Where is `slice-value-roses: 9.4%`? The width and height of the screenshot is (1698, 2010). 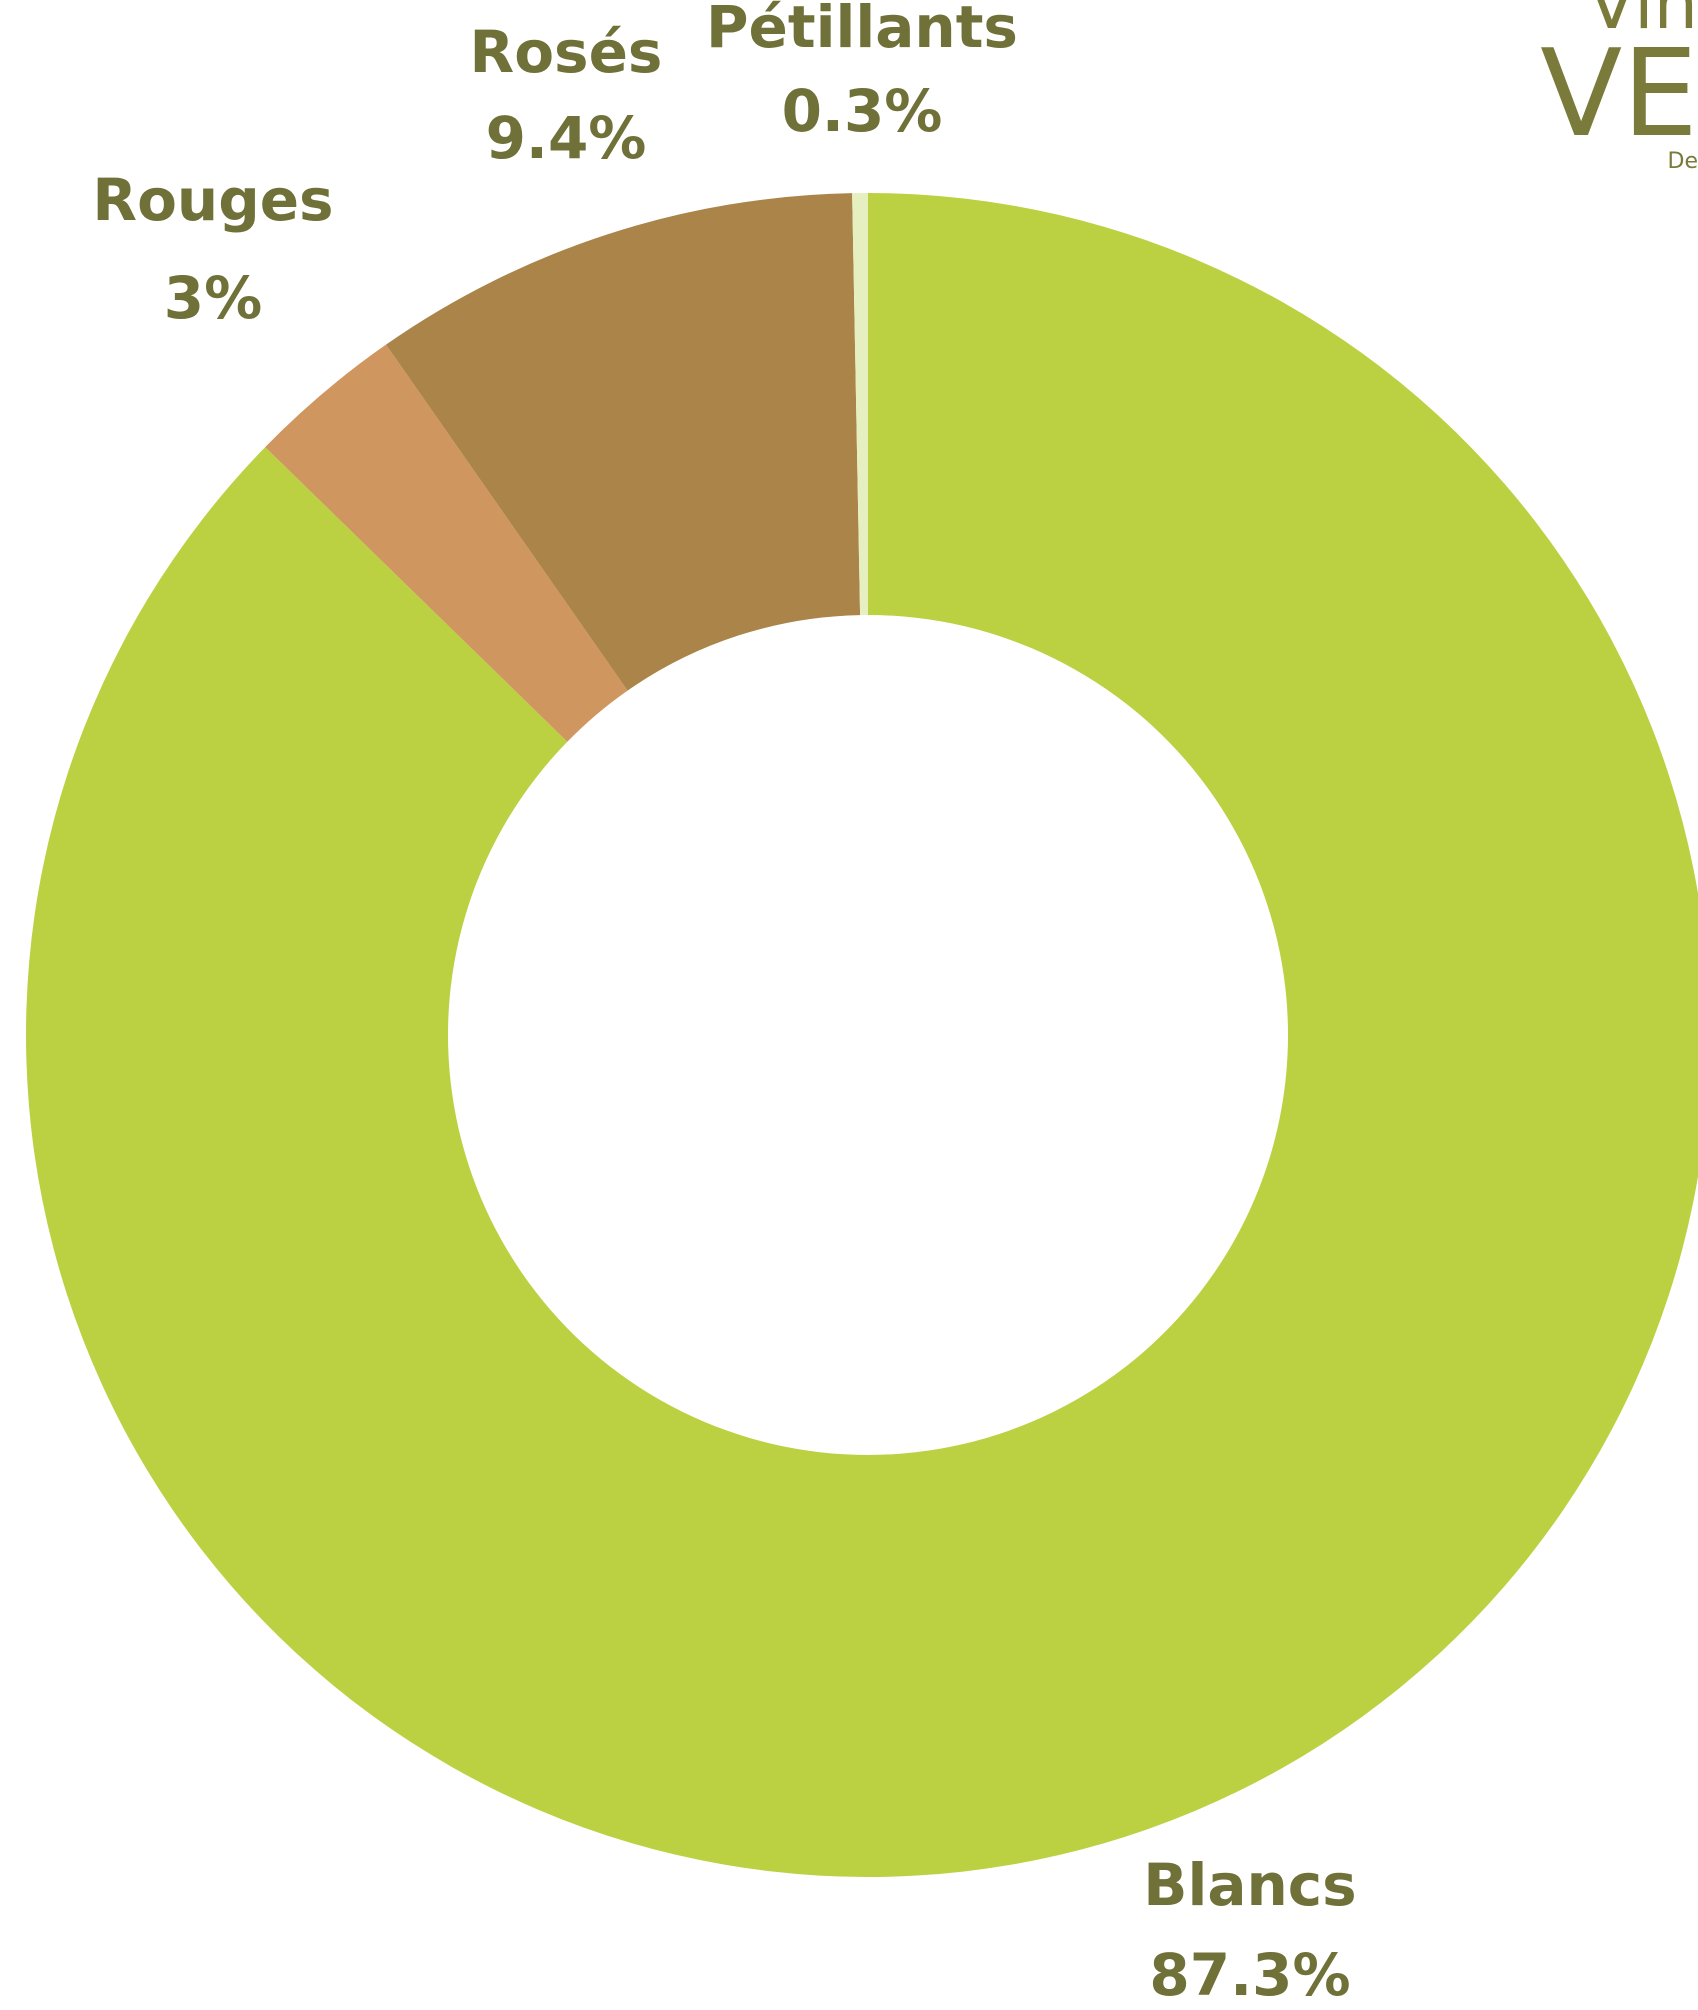
slice-value-roses: 9.4% is located at coordinates (566, 138).